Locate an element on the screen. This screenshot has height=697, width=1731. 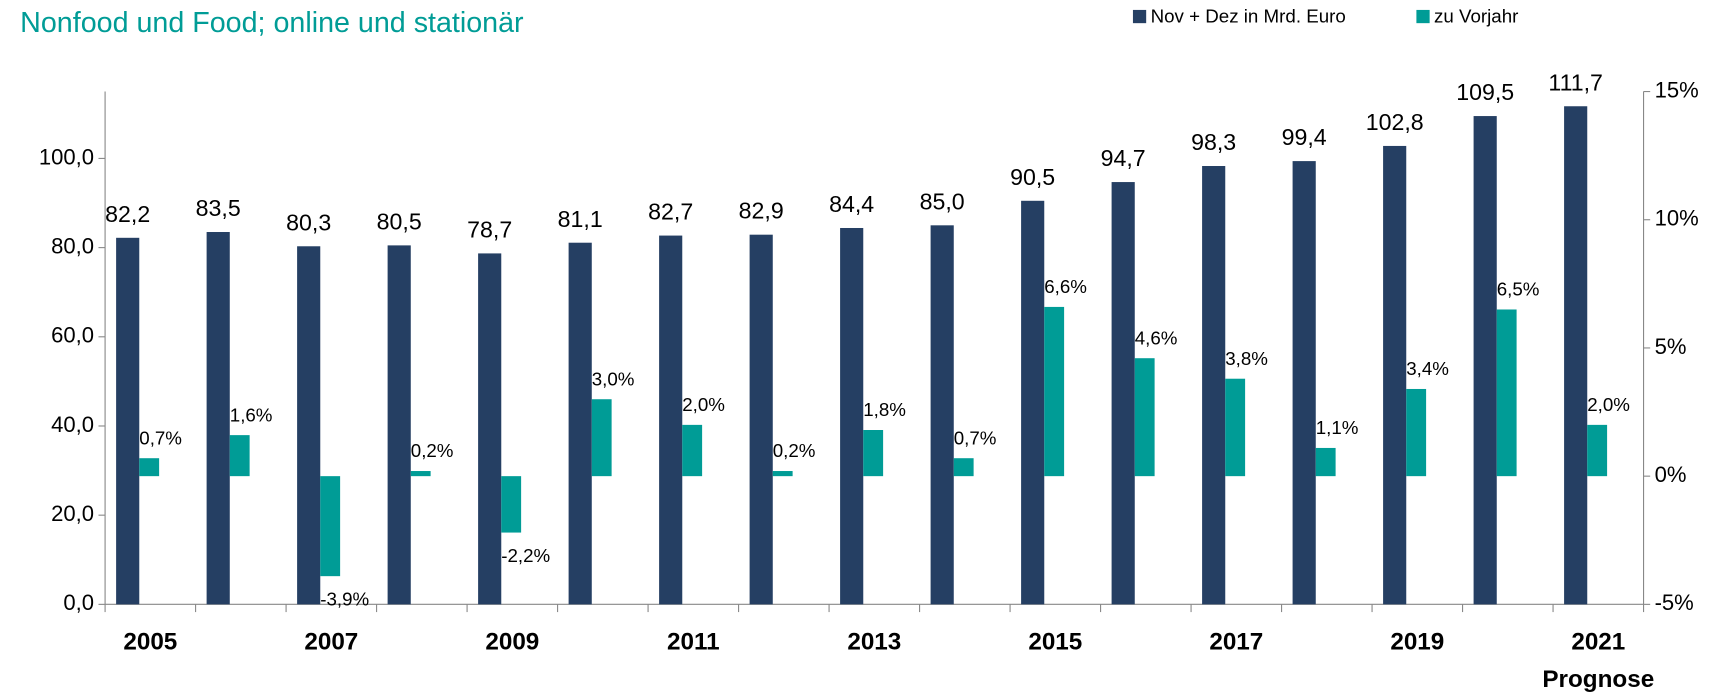
value-label: 80,5 is located at coordinates (399, 221).